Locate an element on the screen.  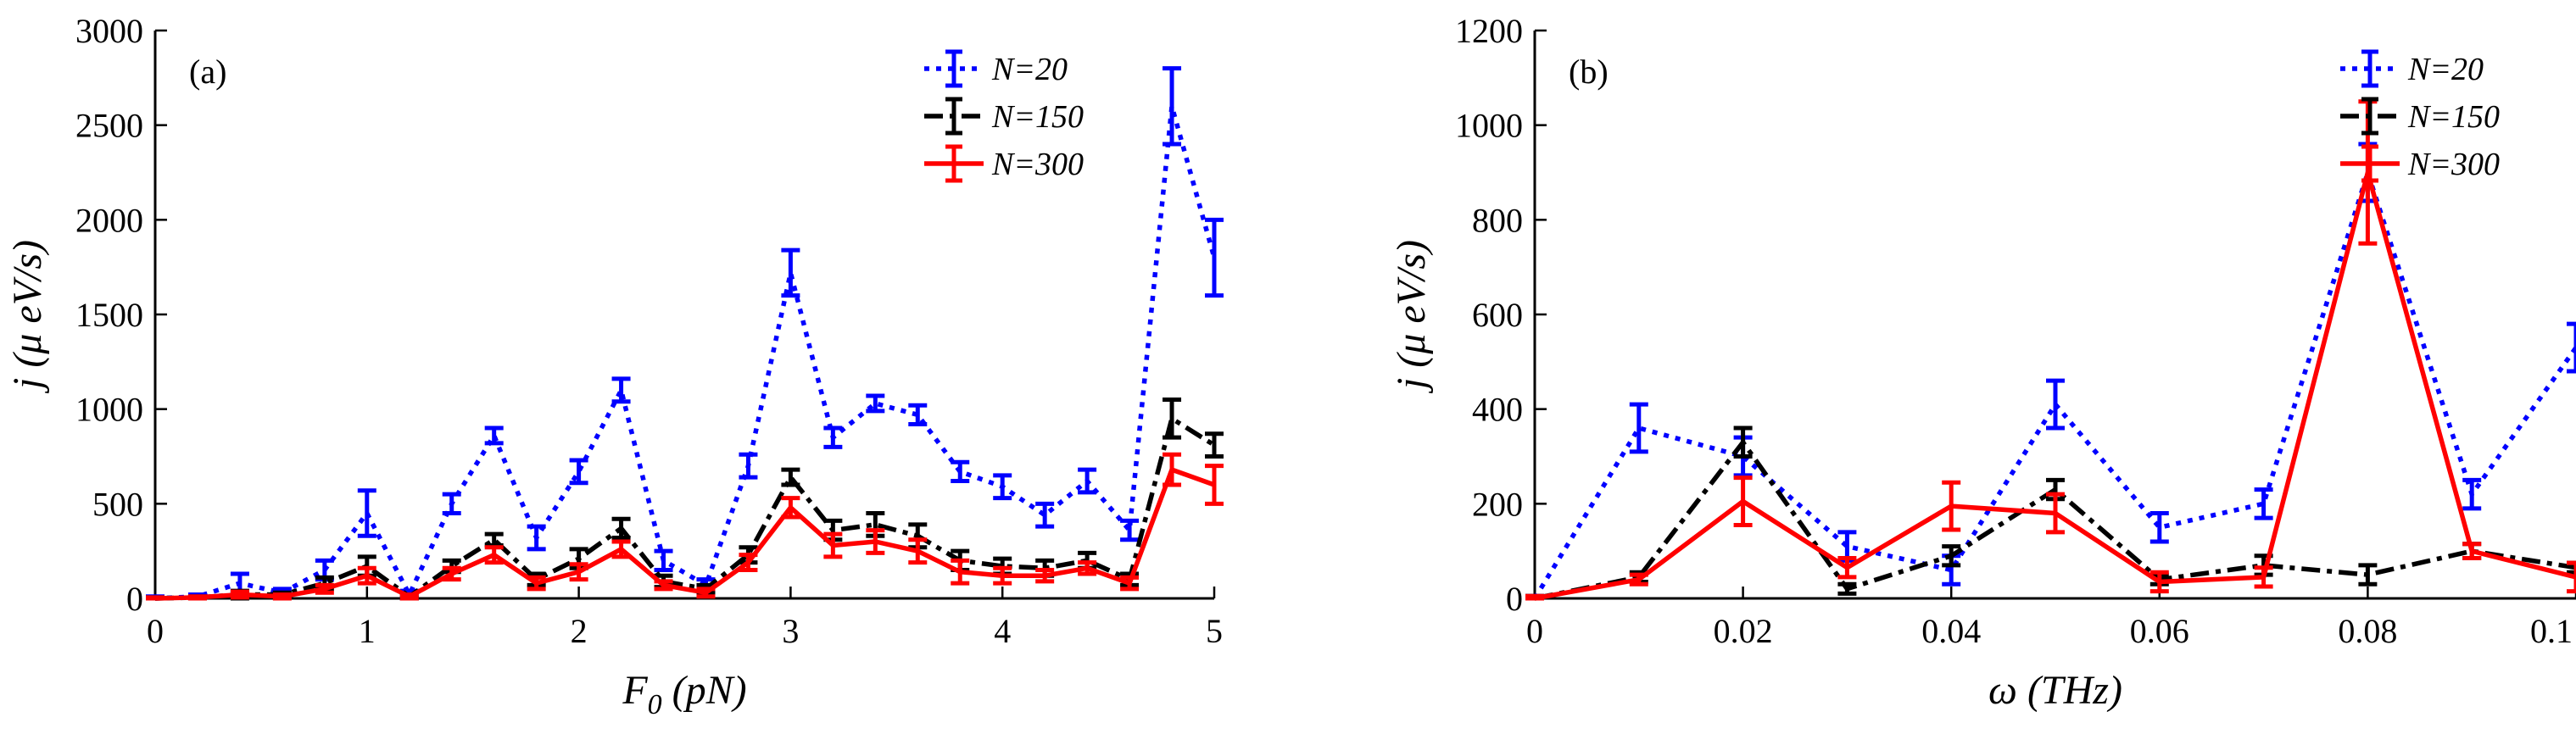
x-tick-label: 0.06 is located at coordinates (2159, 631).